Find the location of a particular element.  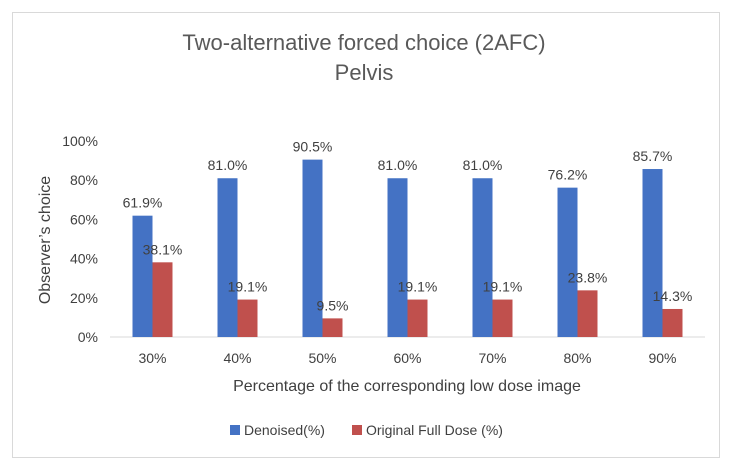

x-tick-label: 90% is located at coordinates (662, 358).